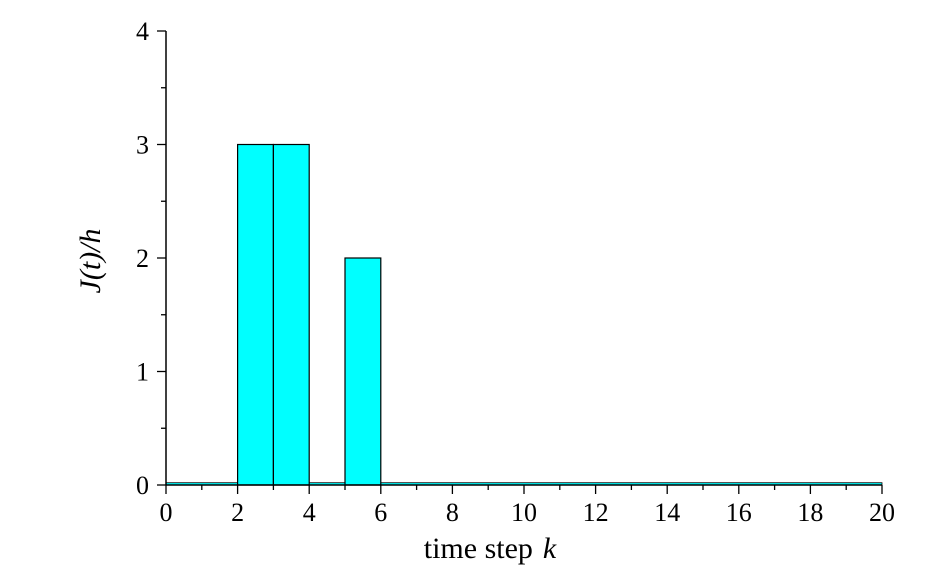 The image size is (941, 583). I want to click on x-tick-label-10: 10, so click(524, 512).